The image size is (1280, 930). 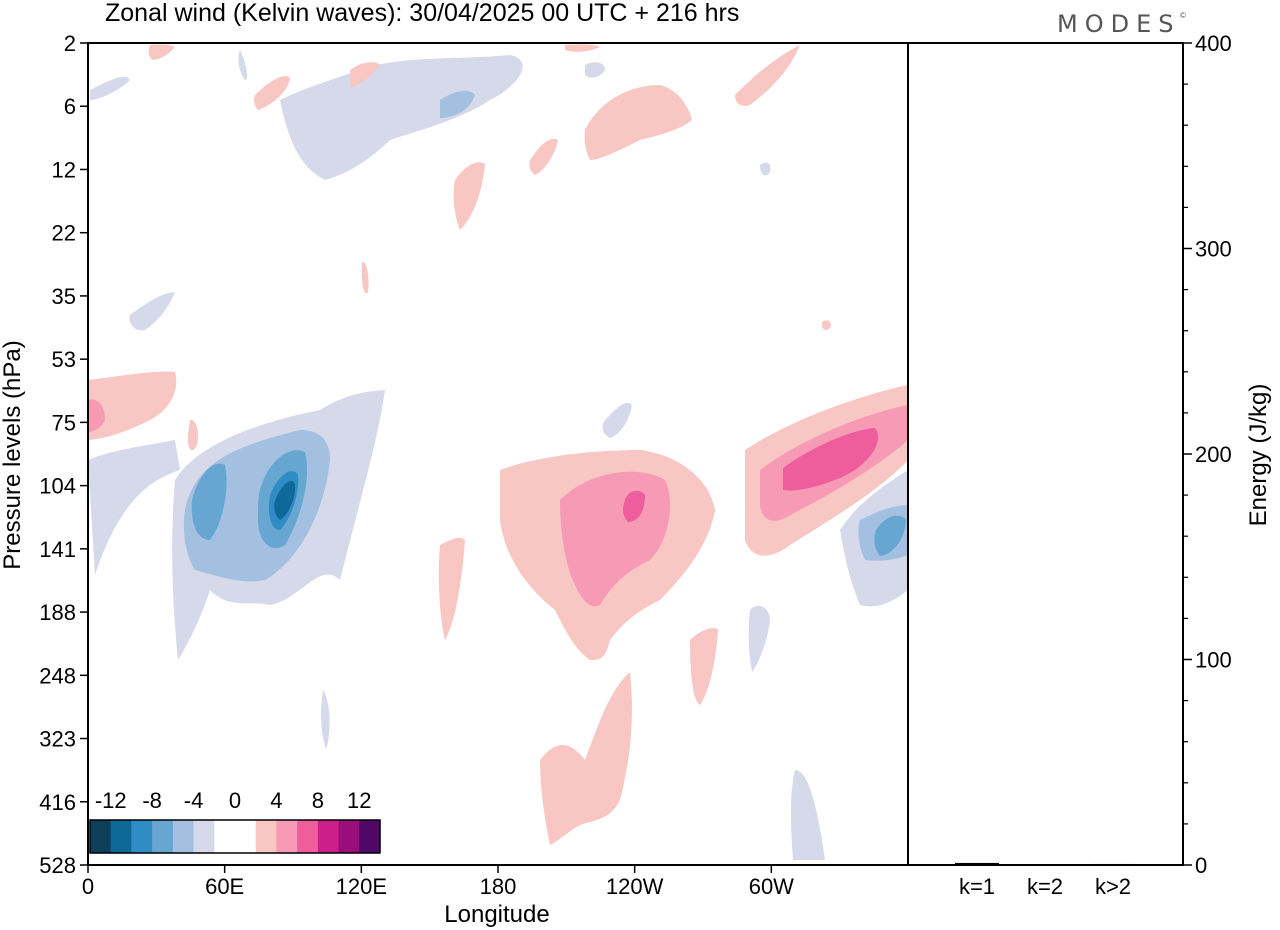 What do you see at coordinates (57, 486) in the screenshot?
I see `y-tick-label: 104` at bounding box center [57, 486].